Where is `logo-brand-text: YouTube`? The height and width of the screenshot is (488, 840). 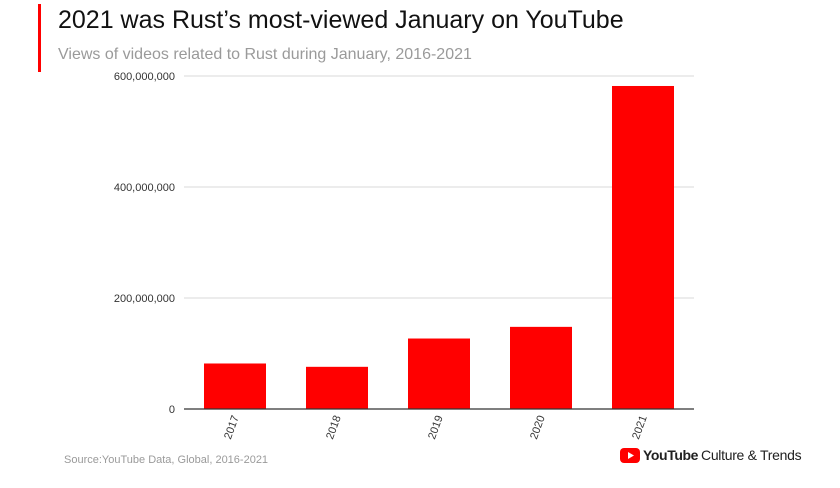
logo-brand-text: YouTube is located at coordinates (671, 455).